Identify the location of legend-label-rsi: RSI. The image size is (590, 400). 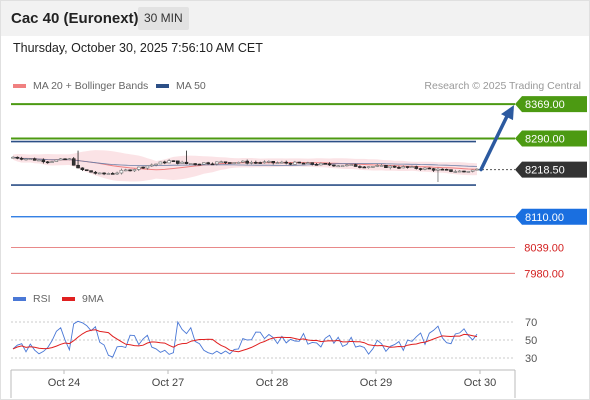
(42, 299).